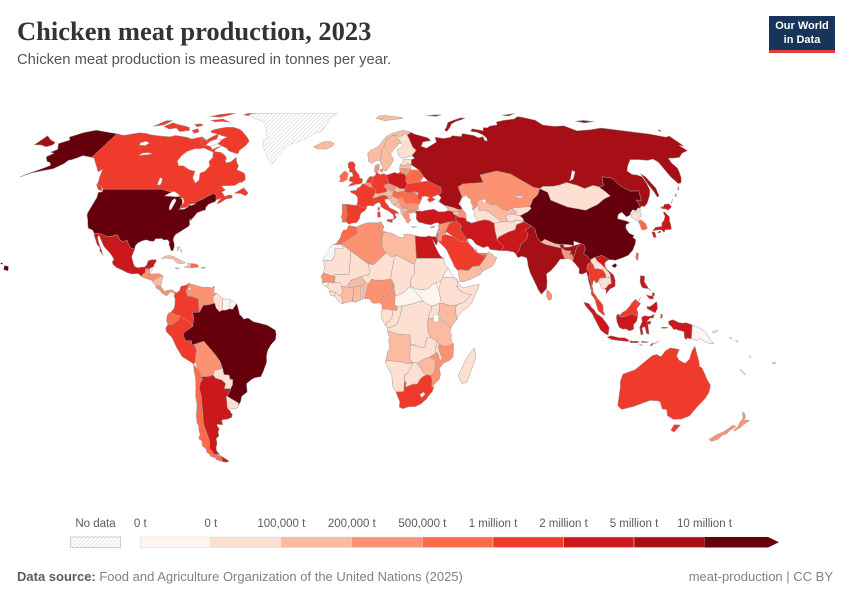 This screenshot has width=850, height=600. What do you see at coordinates (352, 524) in the screenshot?
I see `svg-text: 200,000 t` at bounding box center [352, 524].